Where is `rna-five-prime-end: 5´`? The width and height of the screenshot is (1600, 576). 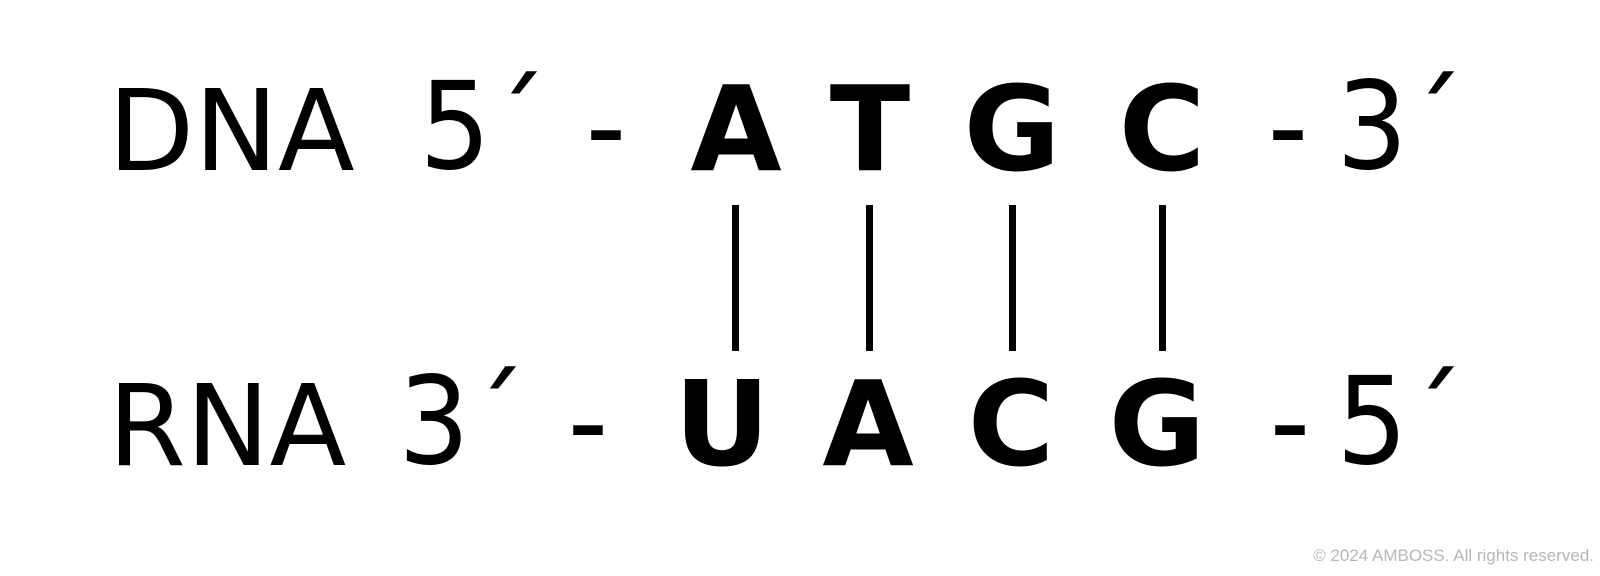
rna-five-prime-end: 5´ is located at coordinates (1400, 422).